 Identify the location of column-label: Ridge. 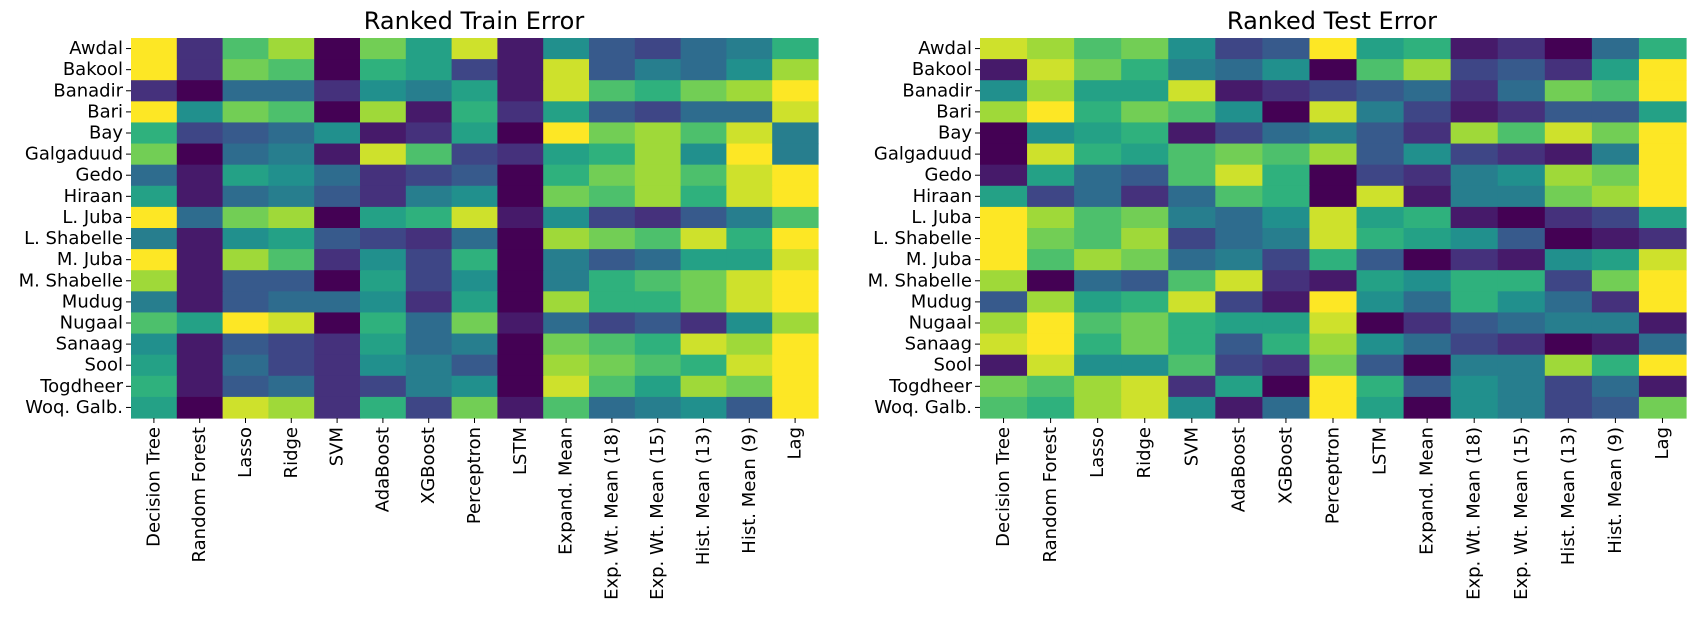
(1144, 452).